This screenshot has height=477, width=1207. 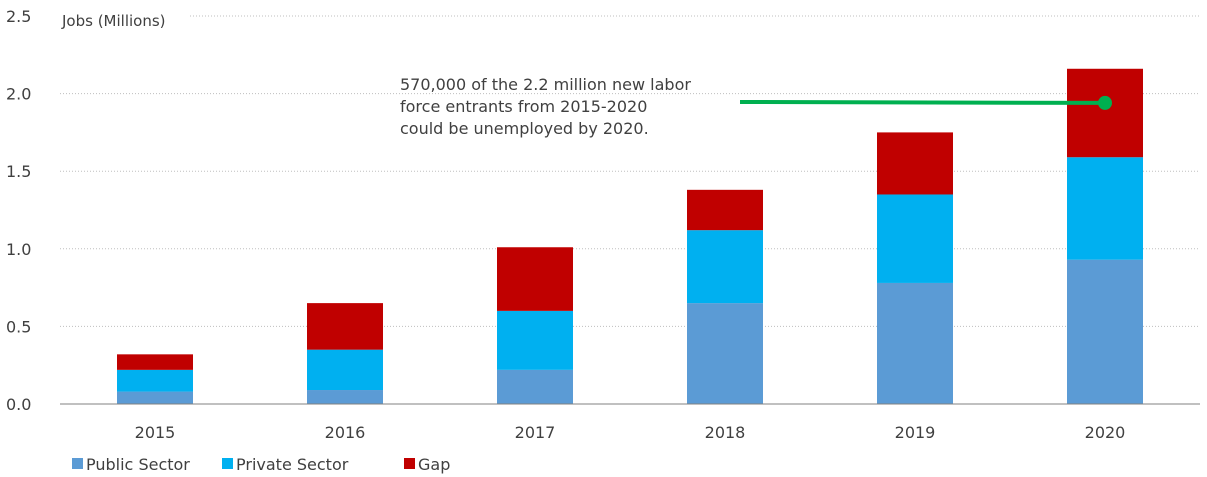 I want to click on x-tick-label: 2016, so click(x=345, y=432).